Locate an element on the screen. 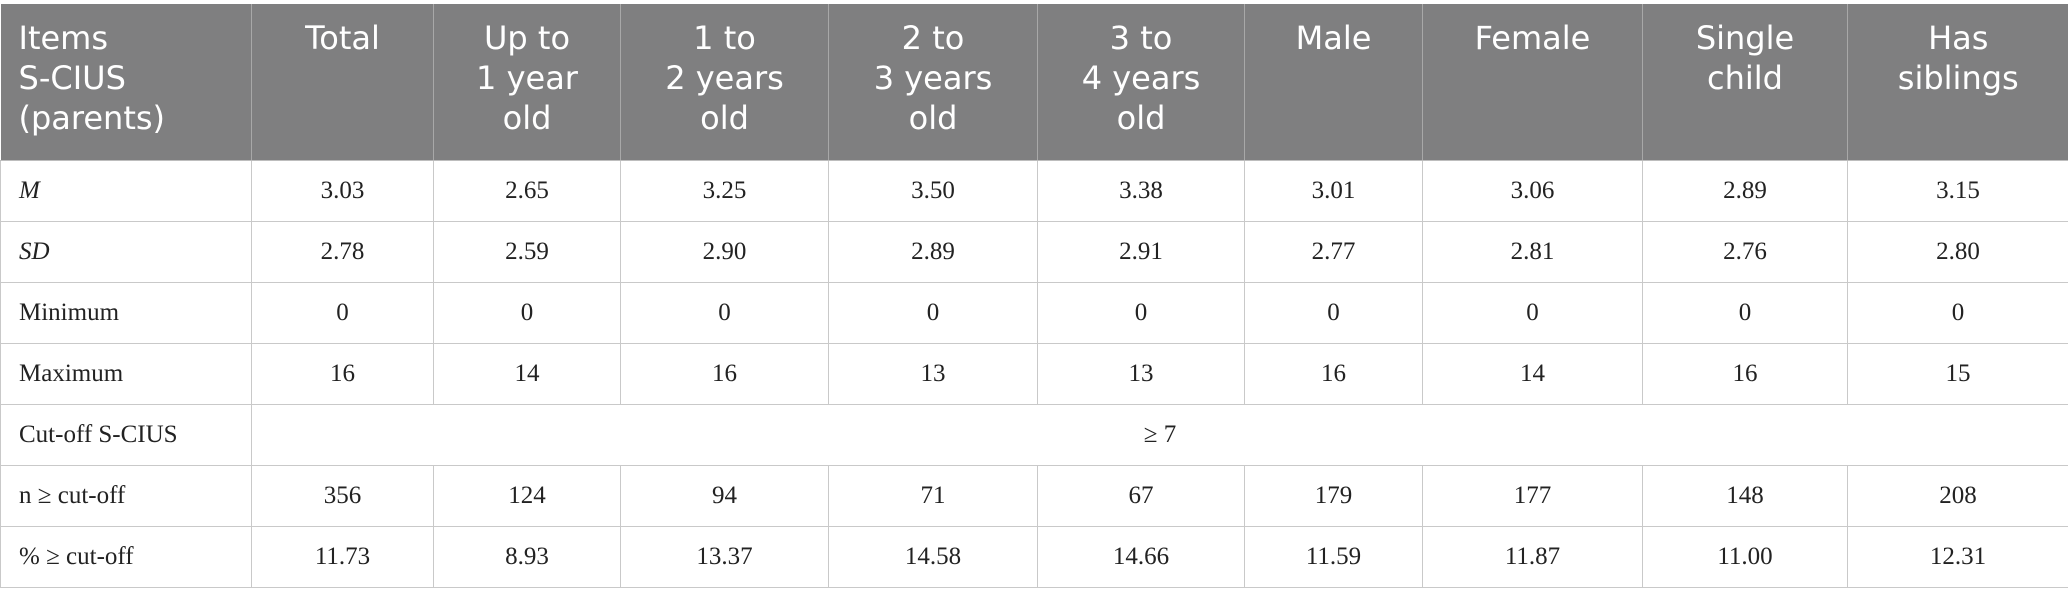 This screenshot has width=2068, height=602. cell: 15 is located at coordinates (1957, 374).